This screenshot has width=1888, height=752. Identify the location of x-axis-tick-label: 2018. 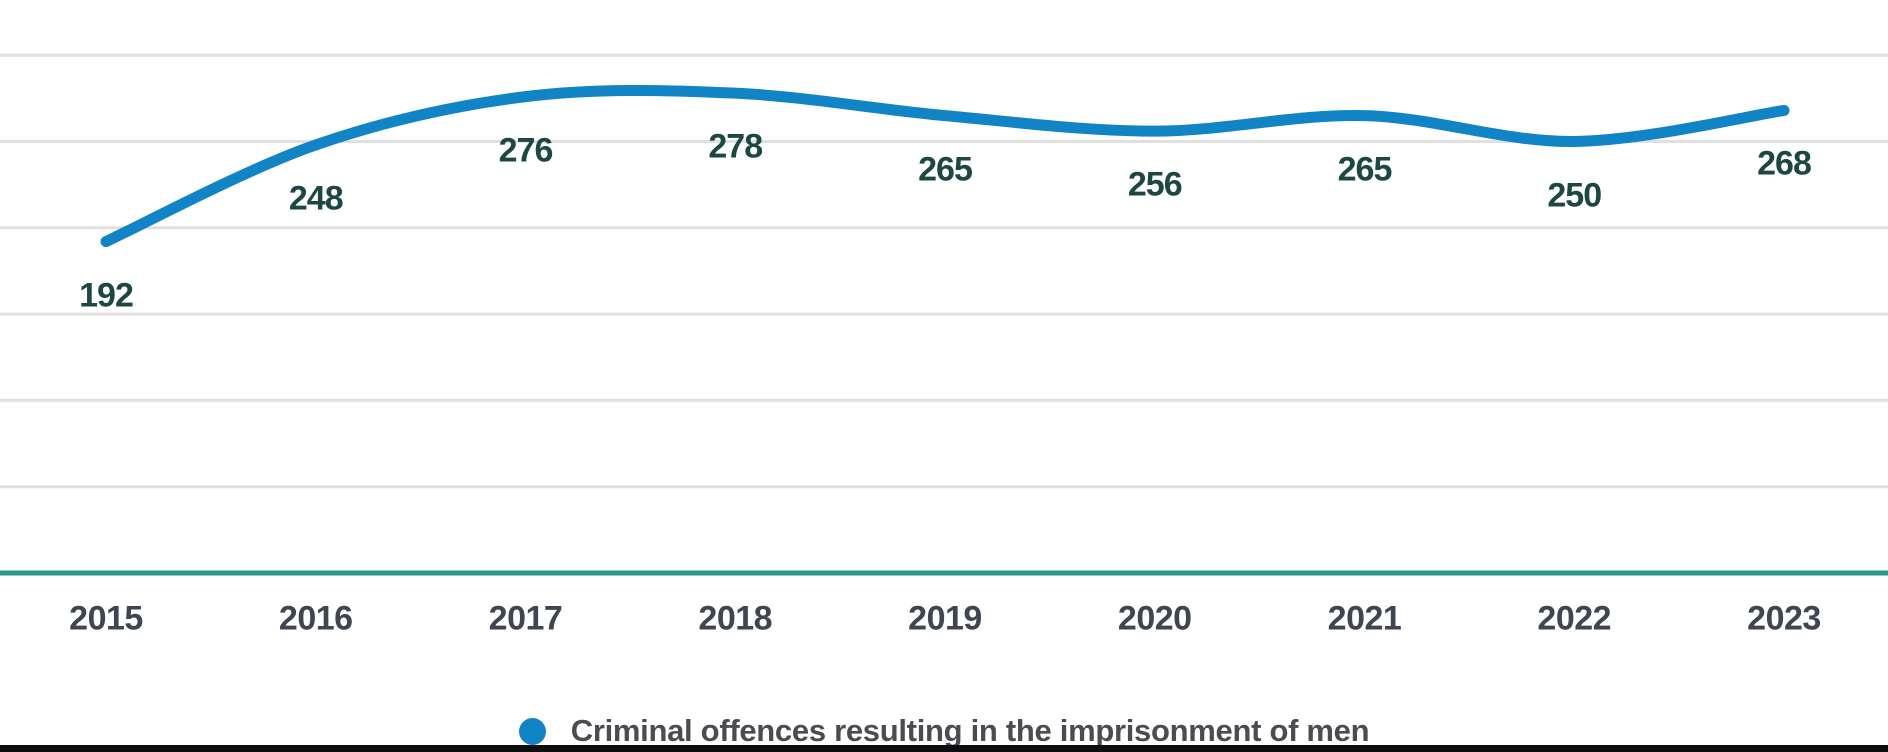
(735, 618).